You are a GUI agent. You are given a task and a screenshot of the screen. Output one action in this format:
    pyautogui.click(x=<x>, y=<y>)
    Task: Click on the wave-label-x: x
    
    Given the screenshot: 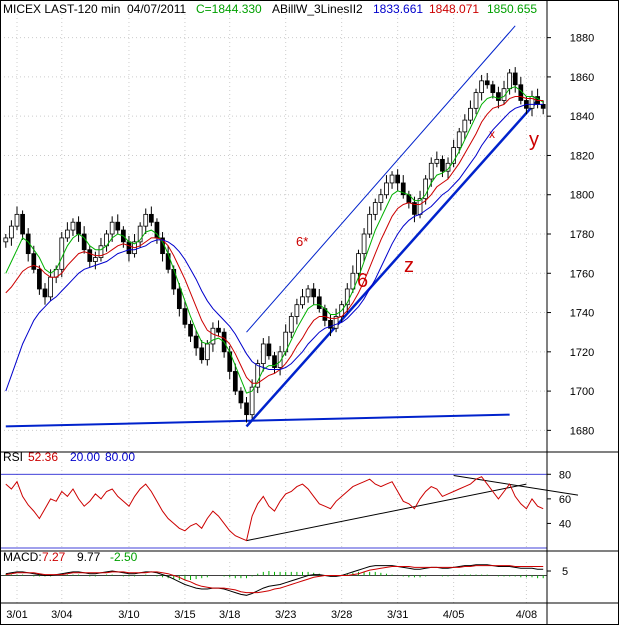 What is the action you would take?
    pyautogui.click(x=492, y=134)
    